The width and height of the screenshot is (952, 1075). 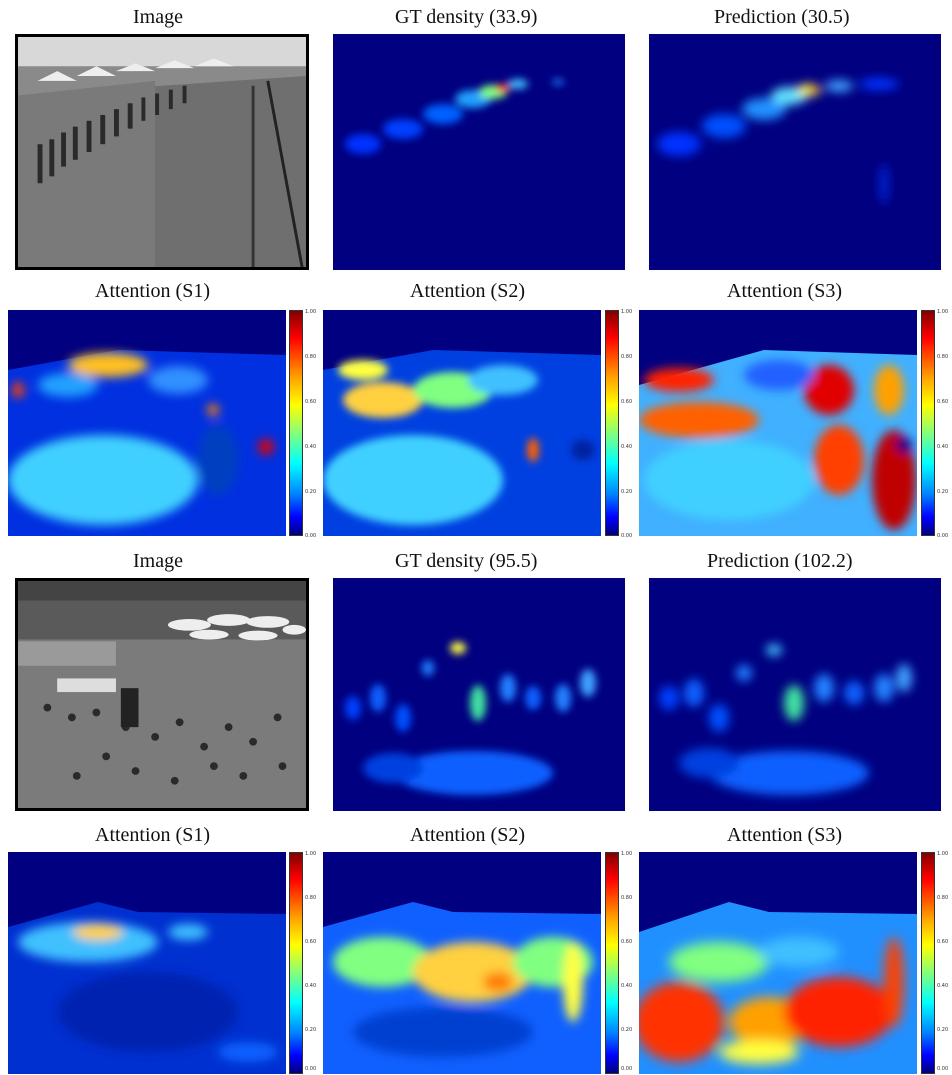 What do you see at coordinates (467, 291) in the screenshot?
I see `title-attention-s2-1: Attention (S2)` at bounding box center [467, 291].